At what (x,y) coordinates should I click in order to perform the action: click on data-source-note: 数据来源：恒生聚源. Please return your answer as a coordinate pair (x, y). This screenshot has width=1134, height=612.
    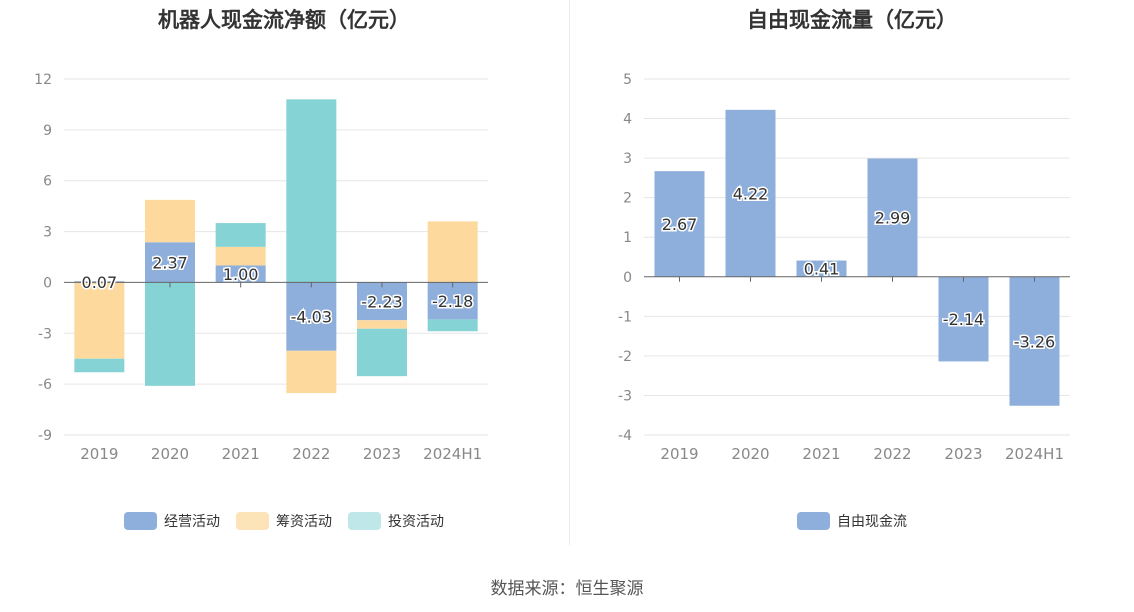
    Looking at the image, I should click on (567, 589).